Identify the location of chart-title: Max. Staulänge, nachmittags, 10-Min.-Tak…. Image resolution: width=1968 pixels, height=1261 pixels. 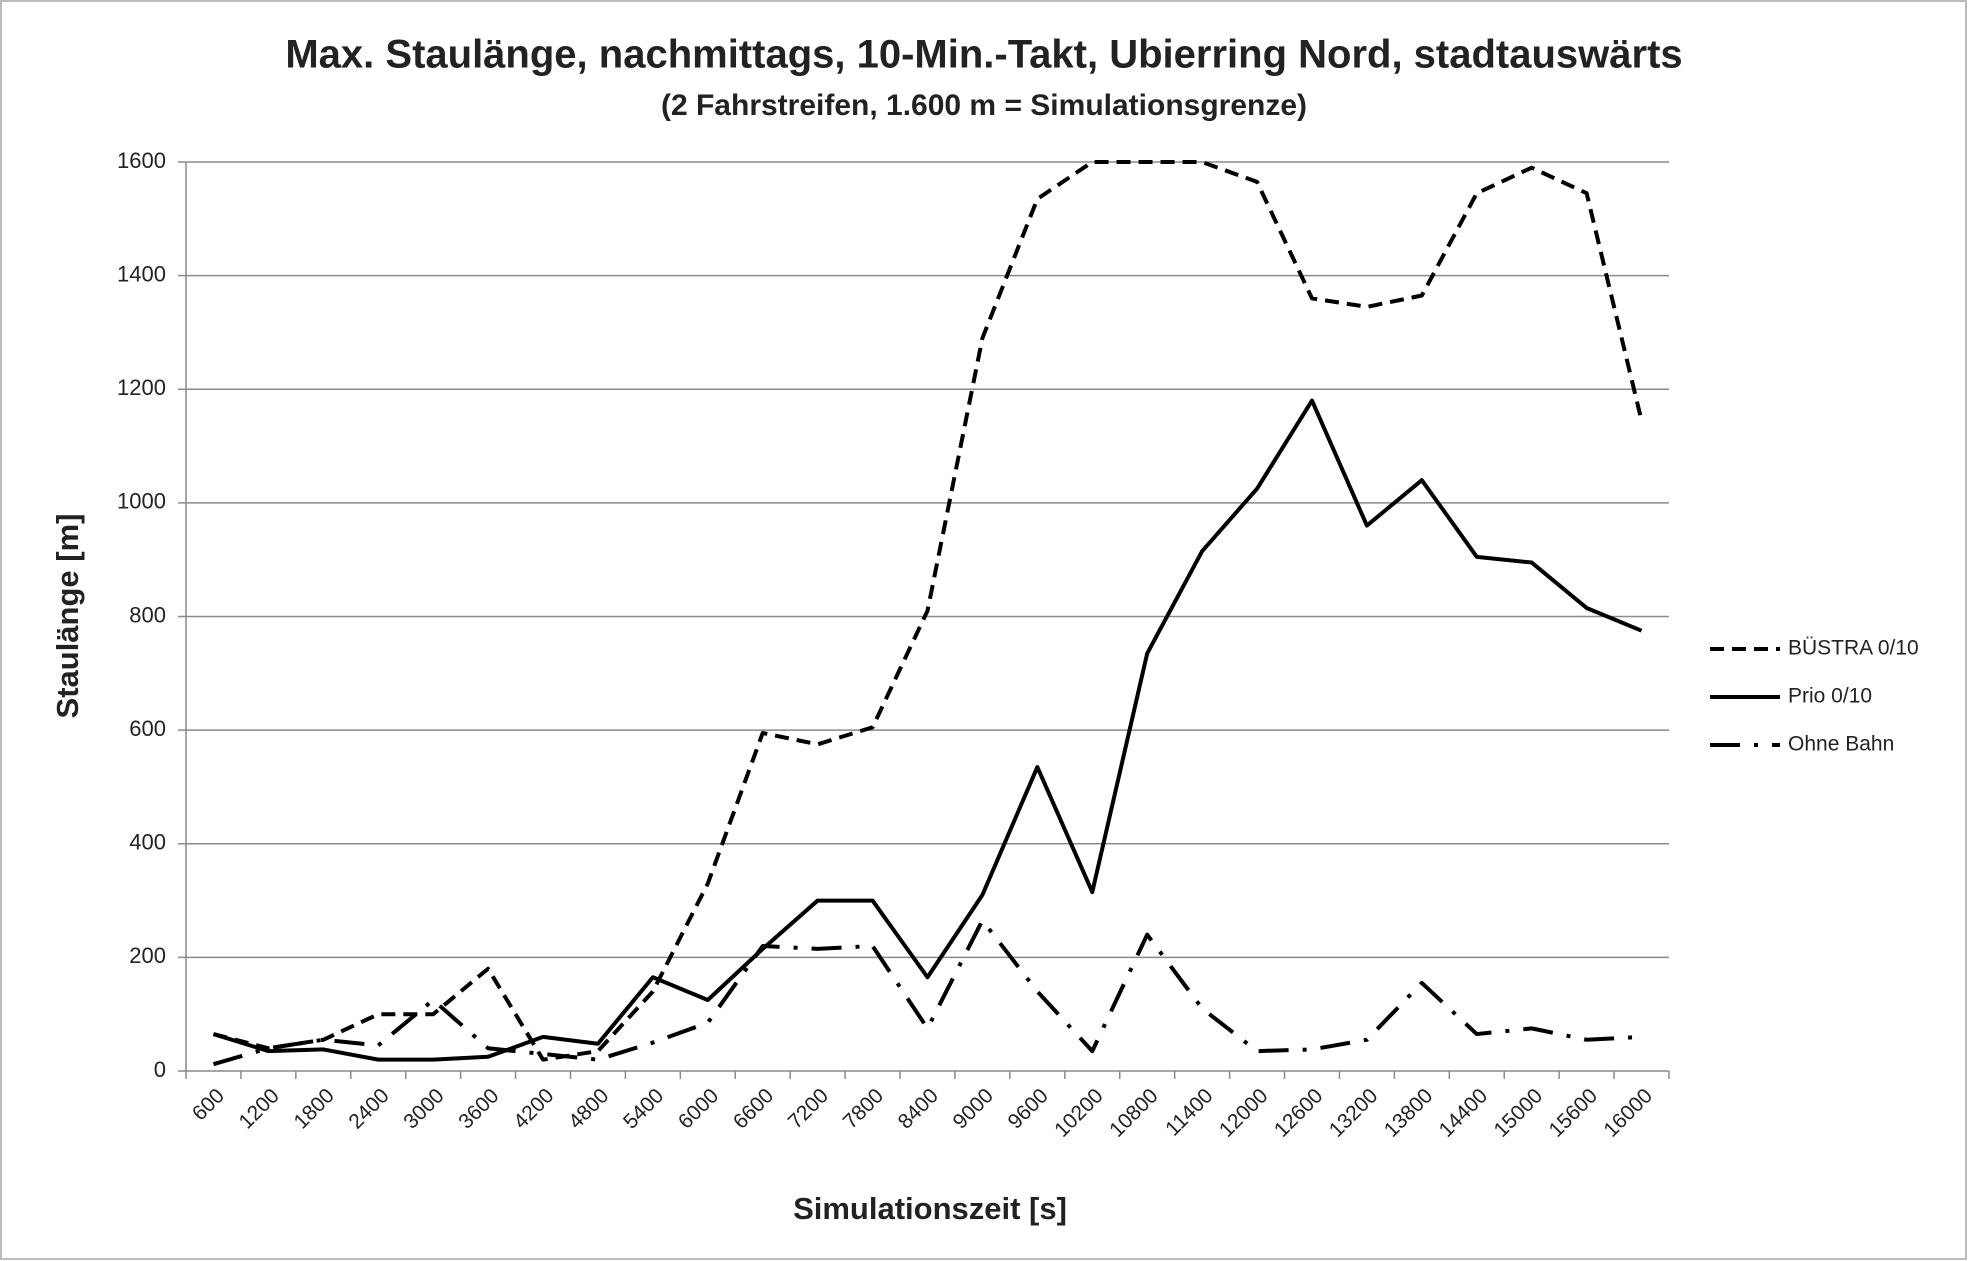
(983, 55).